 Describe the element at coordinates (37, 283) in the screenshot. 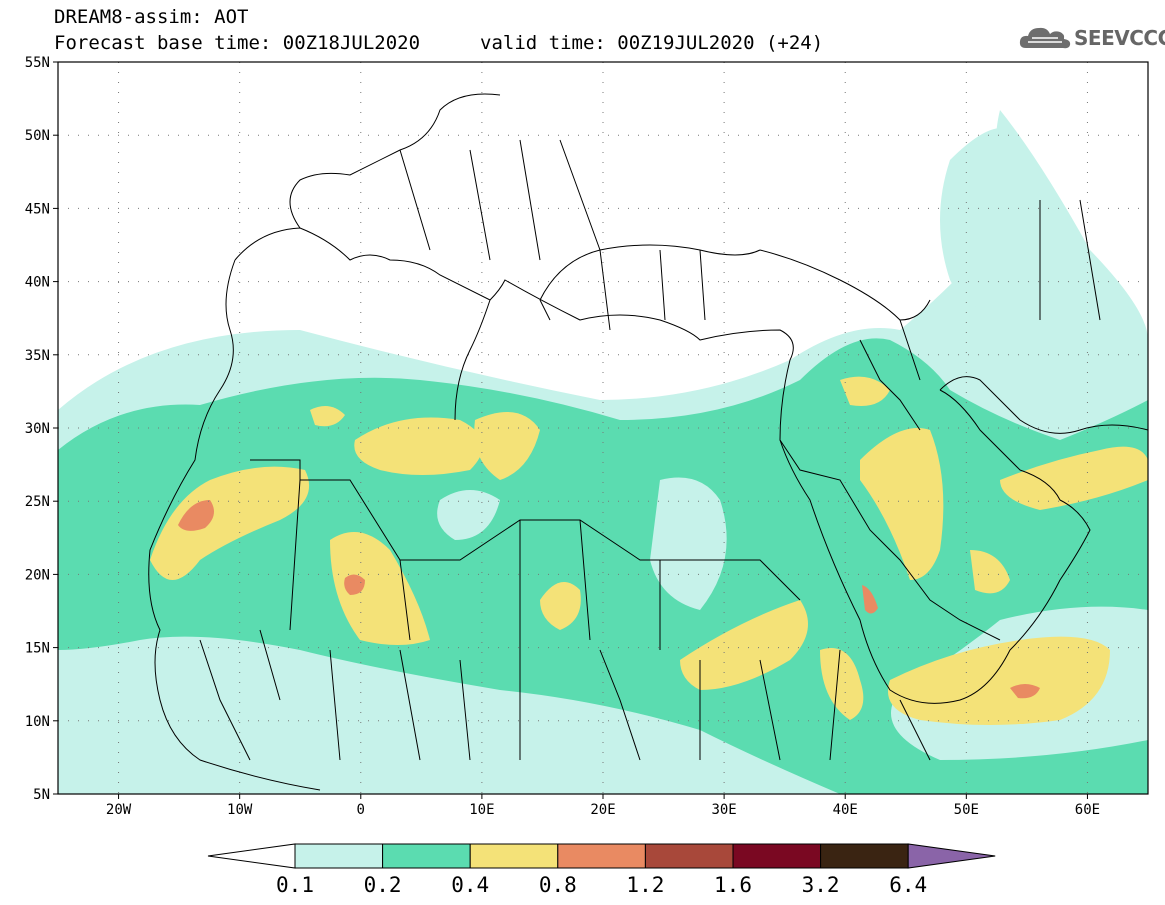

I see `lat-tick-label: 40N` at that location.